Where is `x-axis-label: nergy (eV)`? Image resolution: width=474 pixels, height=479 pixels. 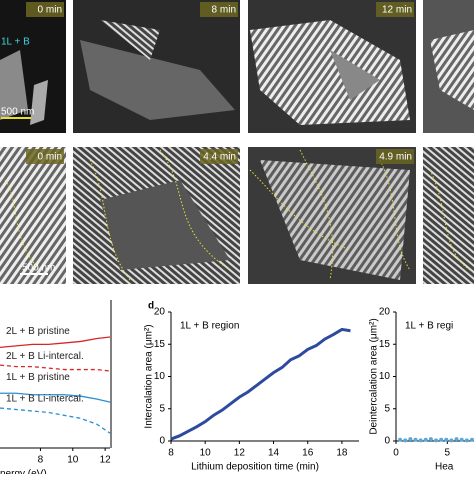 x-axis-label: nergy (eV) is located at coordinates (23, 471).